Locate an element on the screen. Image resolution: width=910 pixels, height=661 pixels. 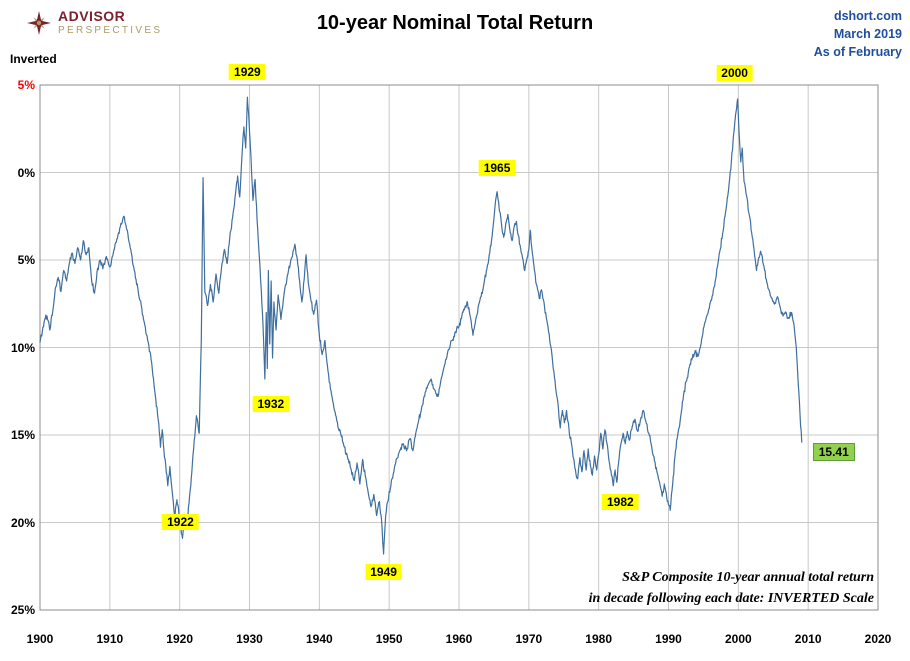
advisor-perspectives-logo: ADVISOR PERSPECTIVES is located at coordinates (94, 22).